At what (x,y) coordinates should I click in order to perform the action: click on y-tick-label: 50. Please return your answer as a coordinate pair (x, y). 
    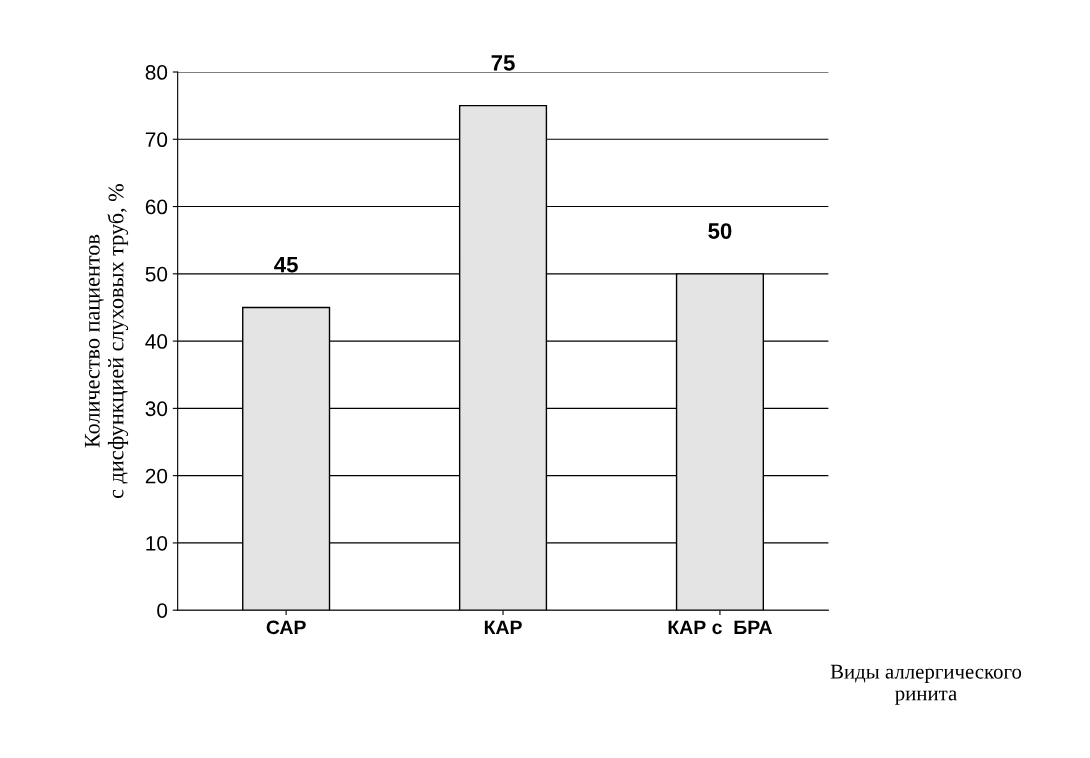
    Looking at the image, I should click on (156, 274).